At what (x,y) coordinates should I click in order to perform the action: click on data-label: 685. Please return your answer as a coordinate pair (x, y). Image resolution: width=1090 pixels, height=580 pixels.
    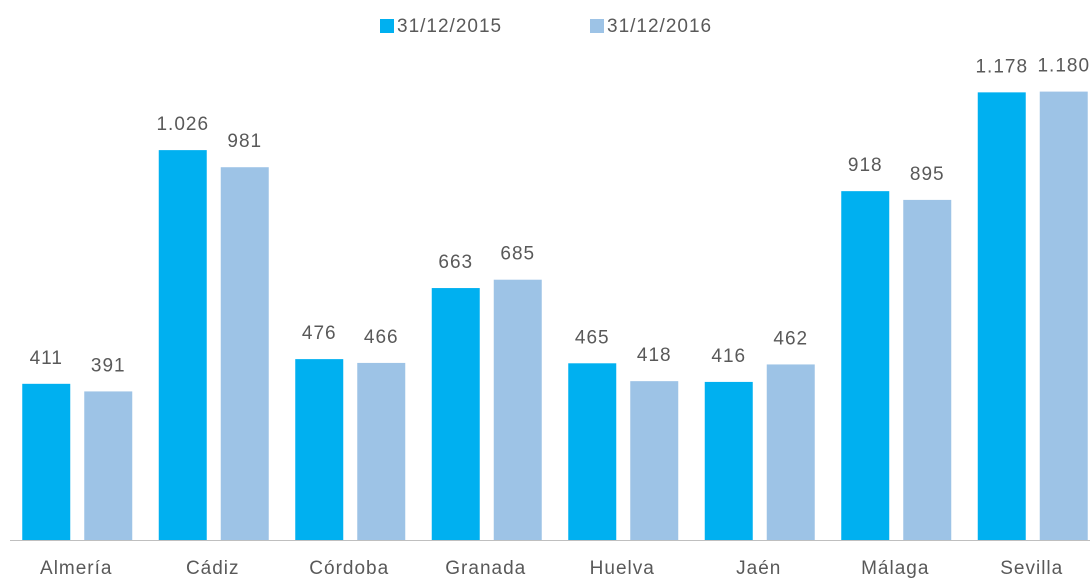
    Looking at the image, I should click on (517, 254).